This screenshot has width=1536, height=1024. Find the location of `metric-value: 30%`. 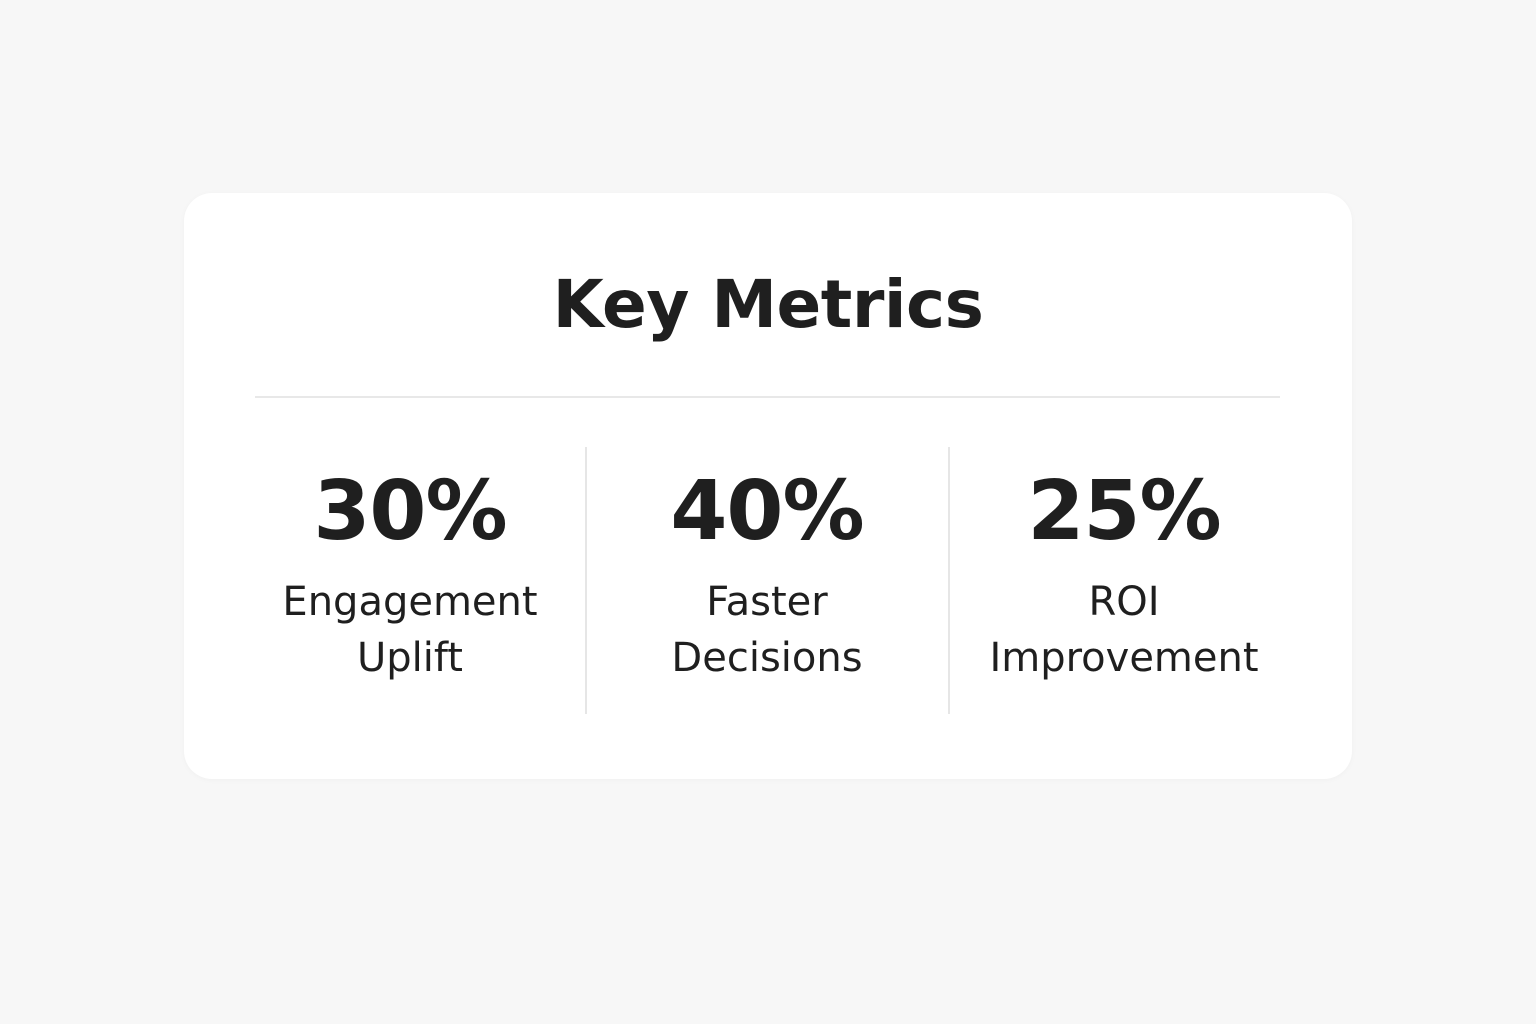

metric-value: 30% is located at coordinates (410, 511).